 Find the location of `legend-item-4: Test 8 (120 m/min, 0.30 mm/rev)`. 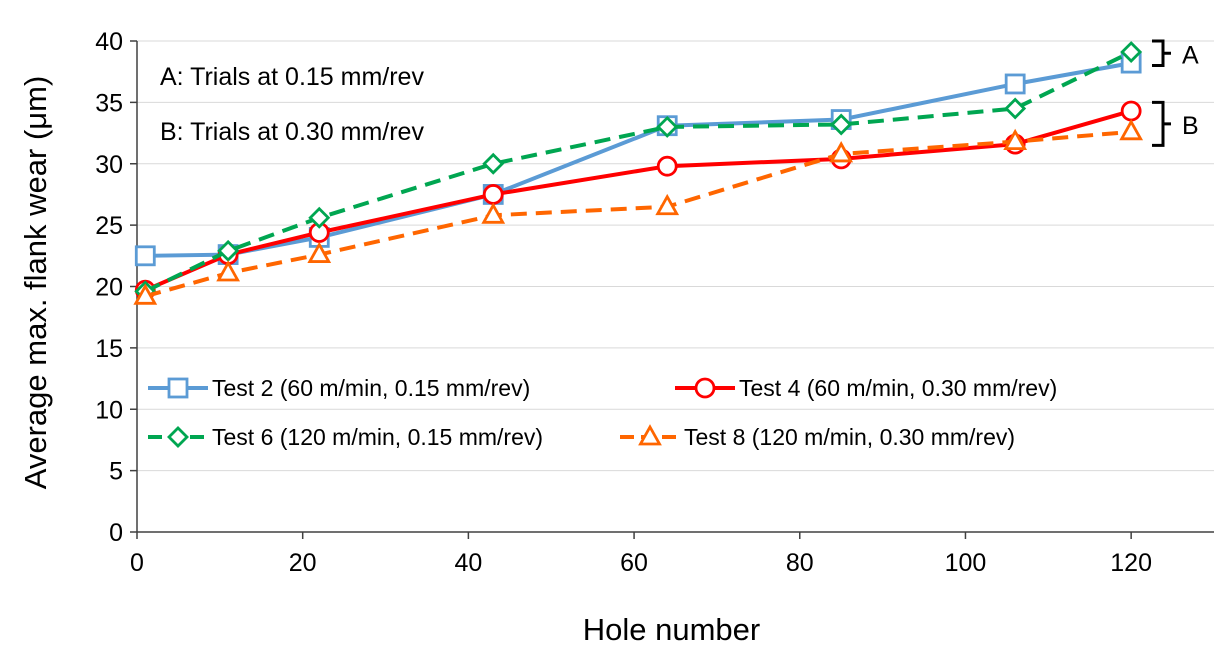

legend-item-4: Test 8 (120 m/min, 0.30 mm/rev) is located at coordinates (817, 437).